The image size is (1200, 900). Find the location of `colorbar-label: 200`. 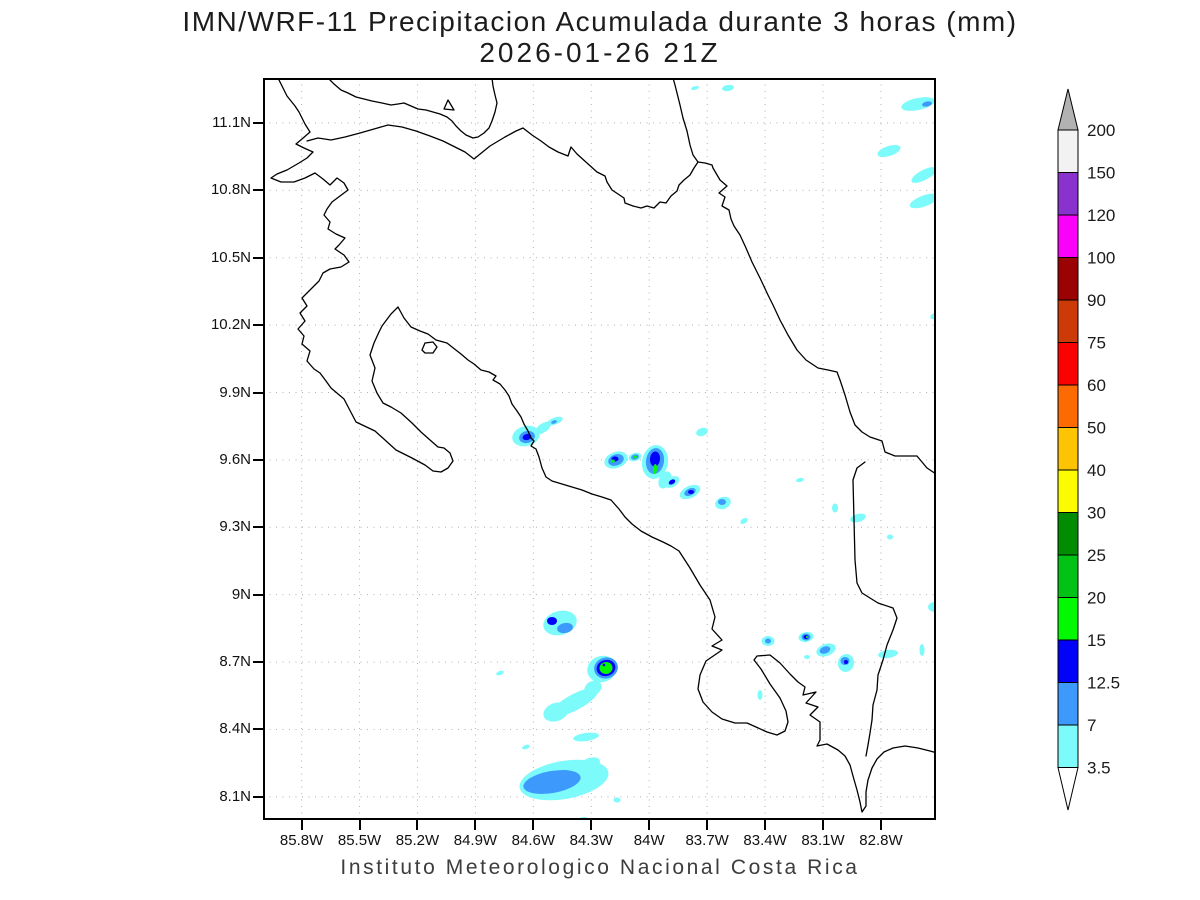

colorbar-label: 200 is located at coordinates (1101, 130).